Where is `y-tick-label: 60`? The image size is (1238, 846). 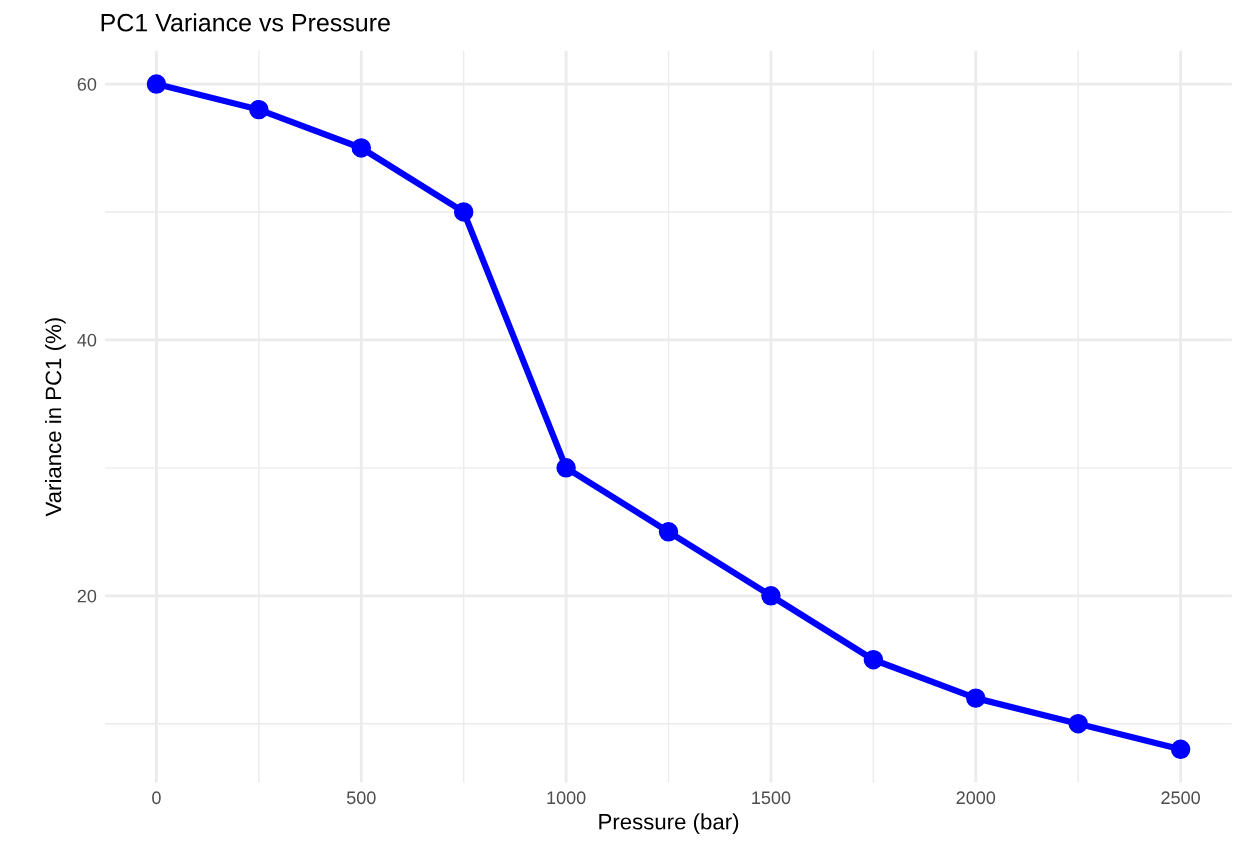
y-tick-label: 60 is located at coordinates (87, 84).